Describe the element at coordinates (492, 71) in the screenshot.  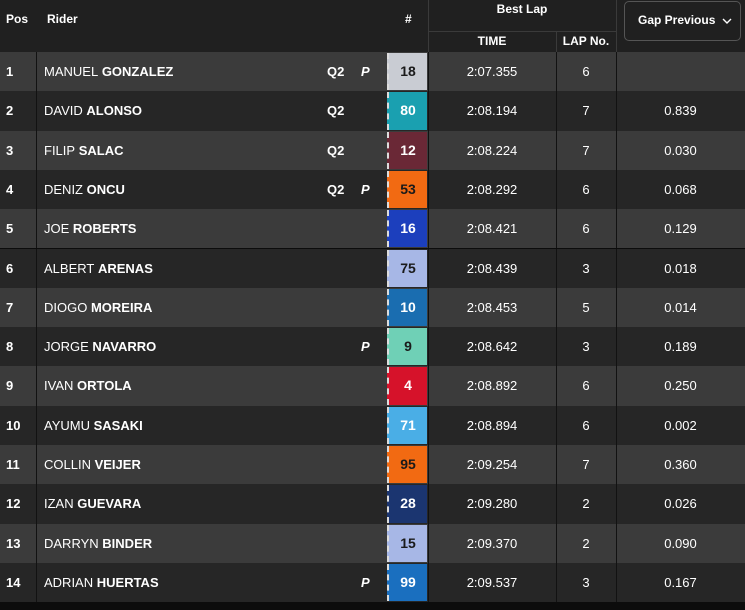
I see `best-lap-time: 2:07.355` at that location.